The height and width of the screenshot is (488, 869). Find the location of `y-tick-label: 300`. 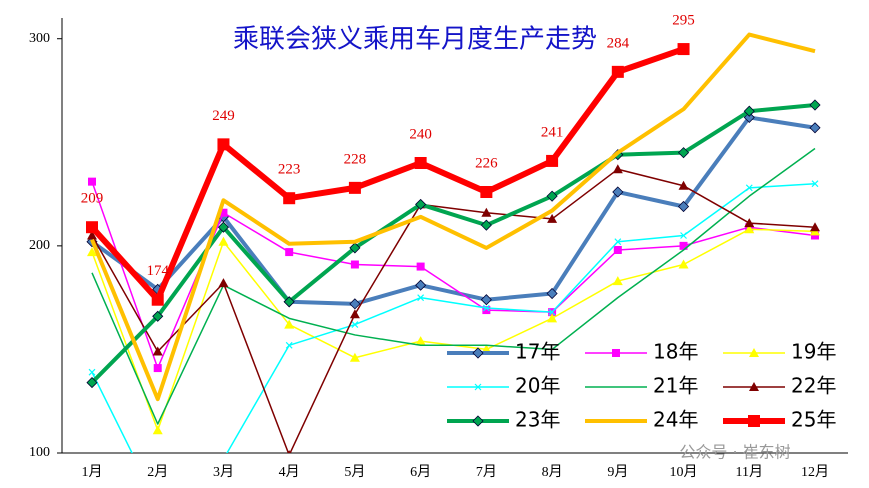

y-tick-label: 300 is located at coordinates (39, 38).